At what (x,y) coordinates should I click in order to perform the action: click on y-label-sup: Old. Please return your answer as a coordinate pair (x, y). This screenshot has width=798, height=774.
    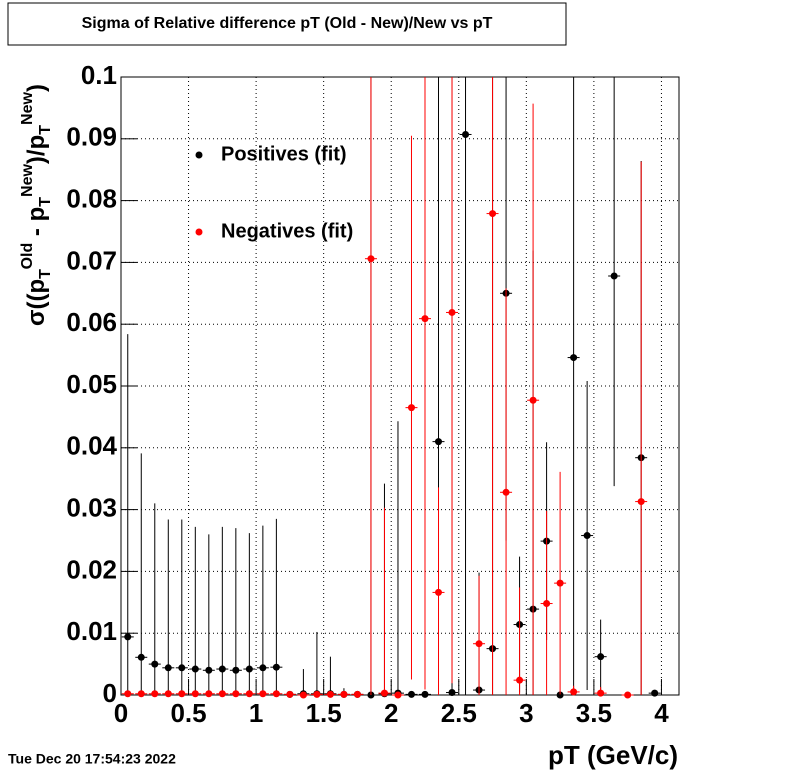
    Looking at the image, I should click on (27, 256).